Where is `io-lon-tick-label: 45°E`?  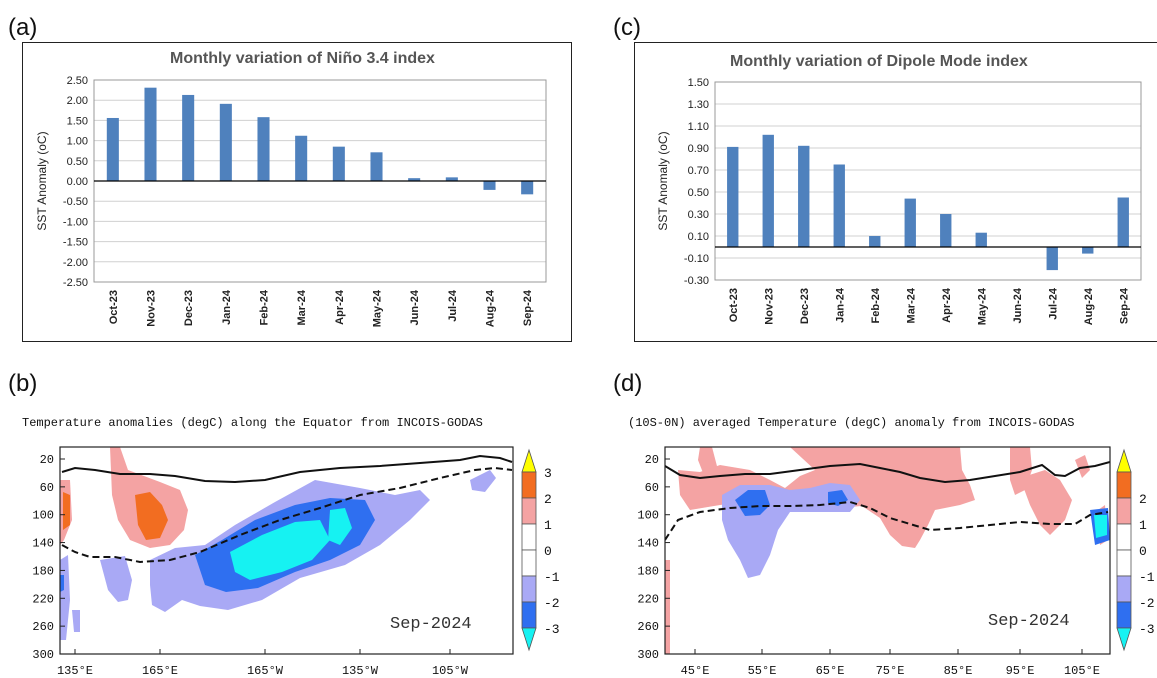
io-lon-tick-label: 45°E is located at coordinates (695, 671).